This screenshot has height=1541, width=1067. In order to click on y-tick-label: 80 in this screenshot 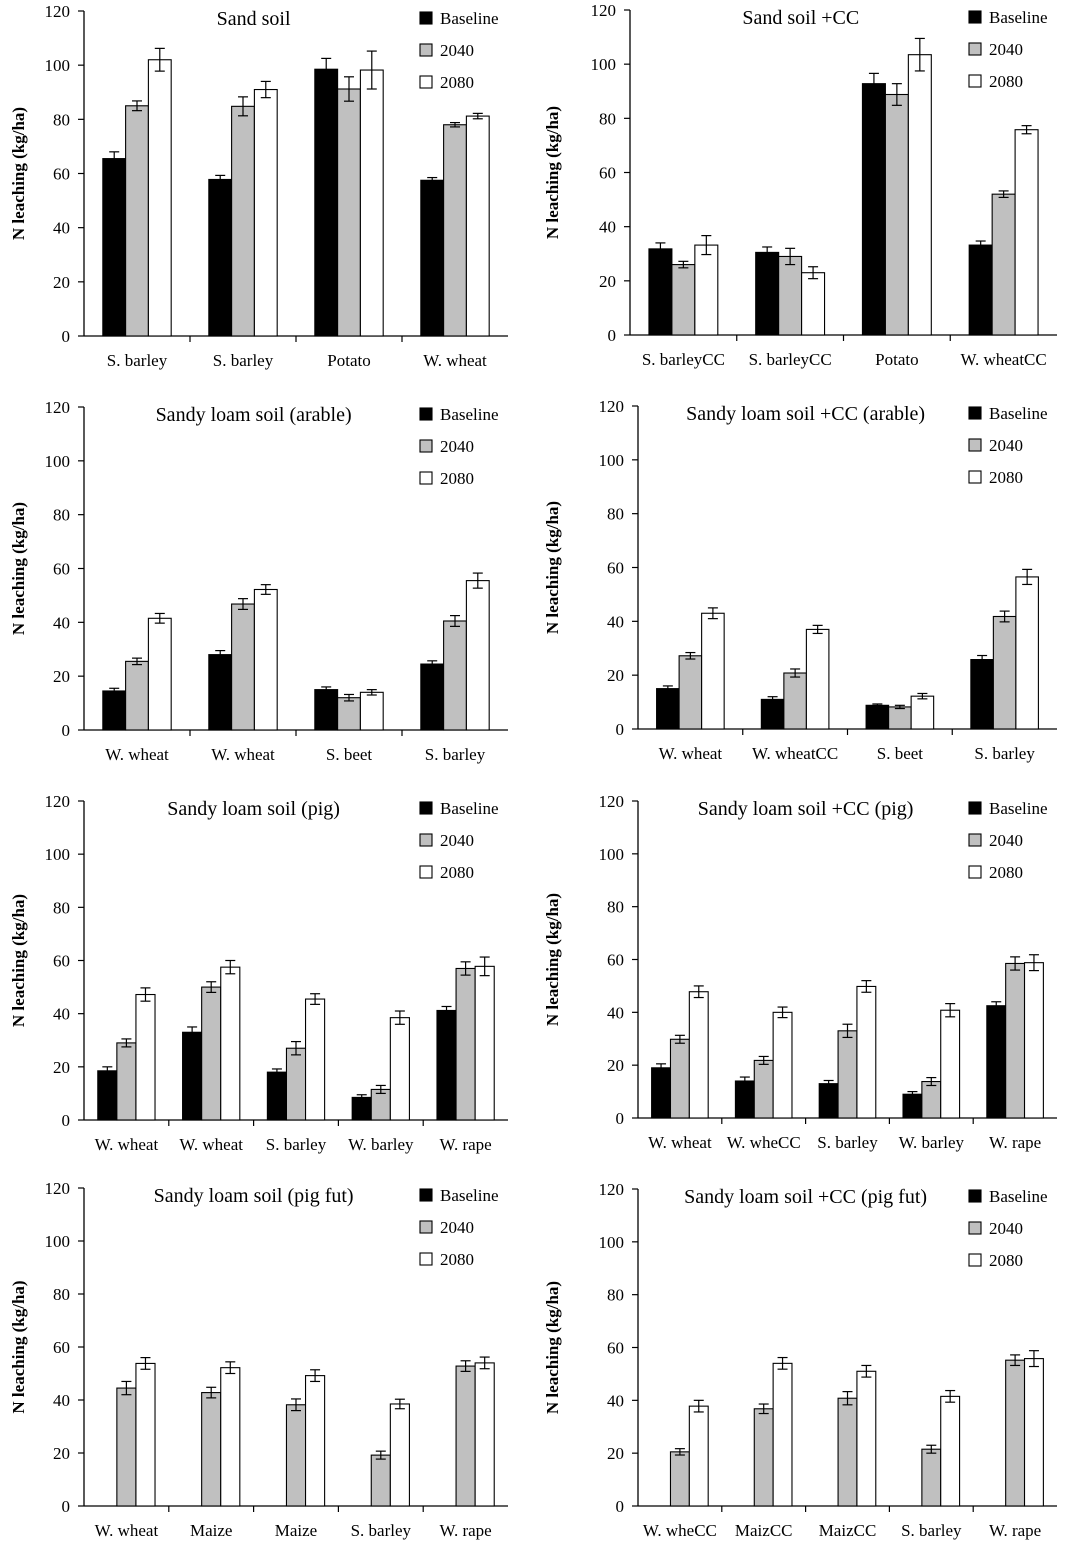, I will do `click(615, 514)`.